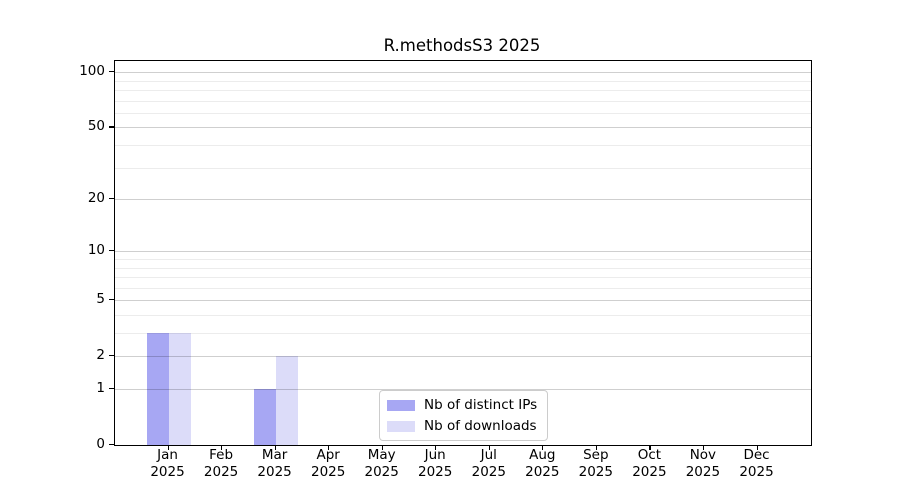  What do you see at coordinates (595, 463) in the screenshot?
I see `x-axis-label-sep: Sep 2025` at bounding box center [595, 463].